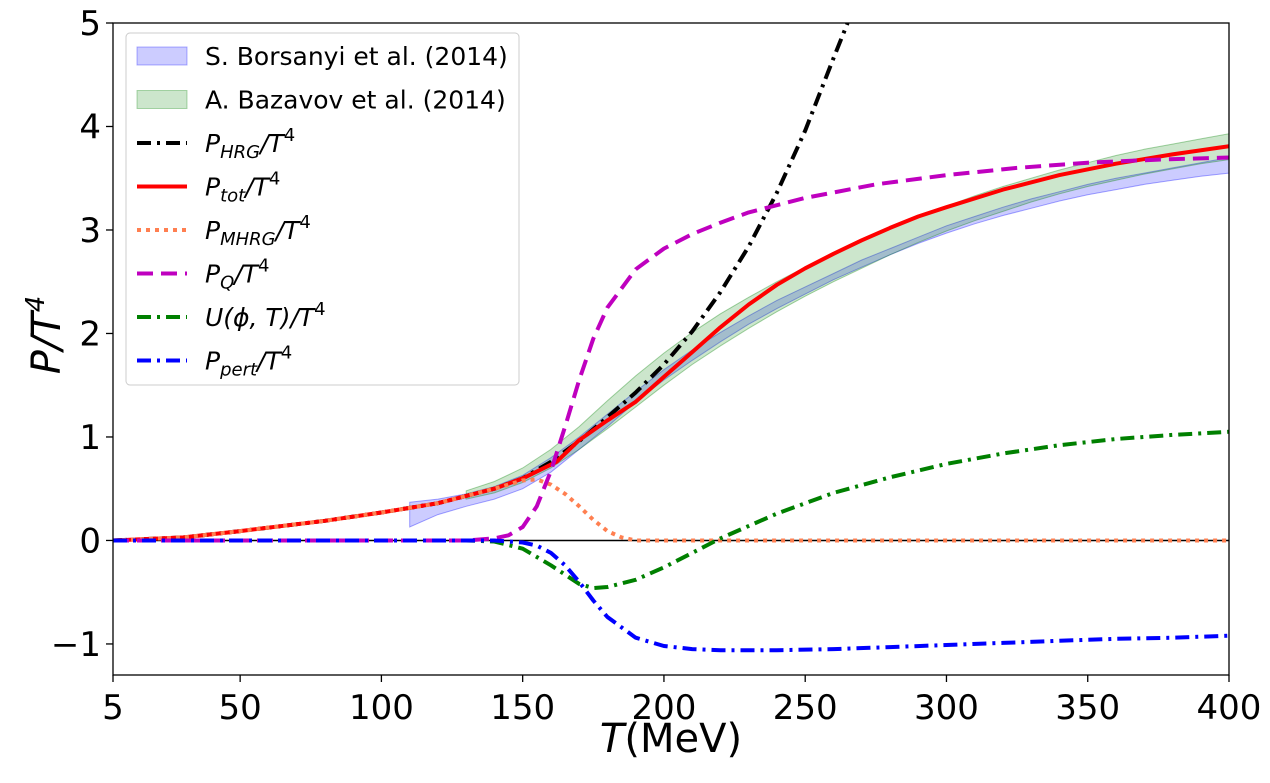 The height and width of the screenshot is (783, 1270). What do you see at coordinates (90, 334) in the screenshot?
I see `y-tick-label: 2` at bounding box center [90, 334].